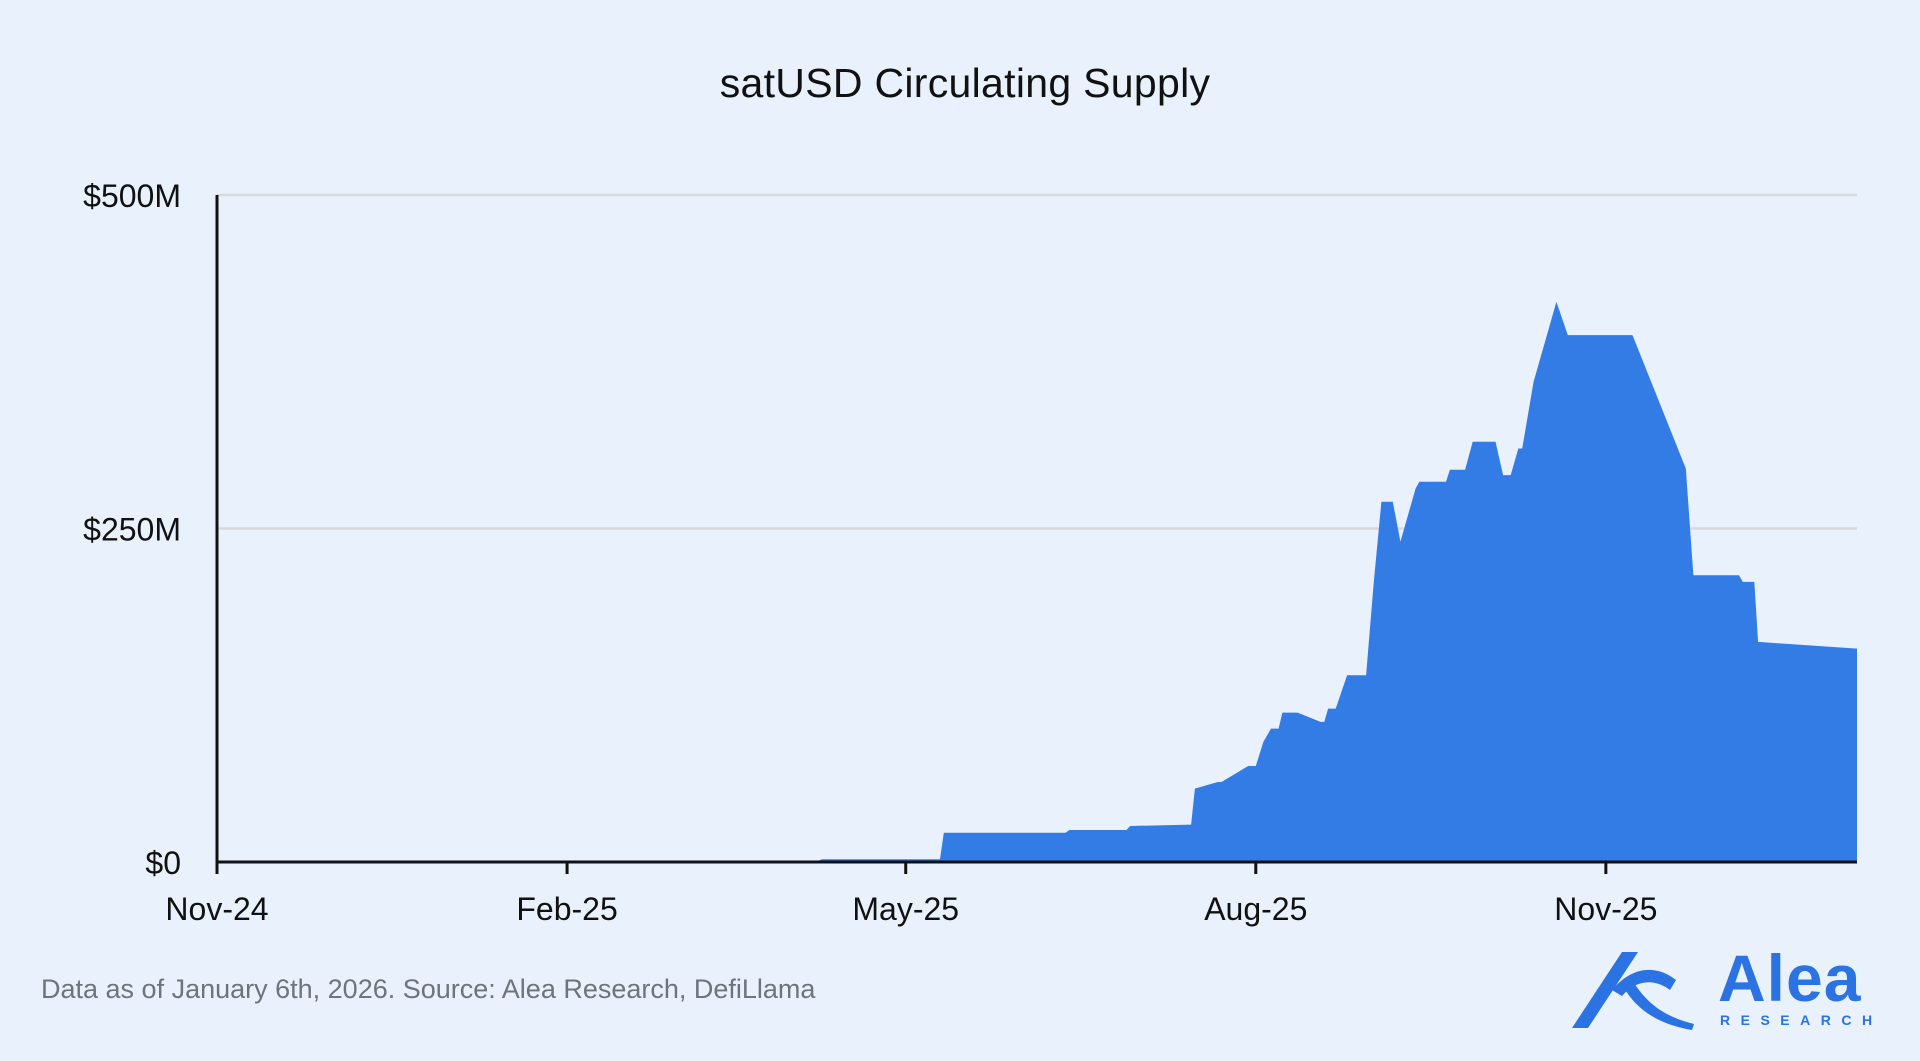 This screenshot has width=1920, height=1061. What do you see at coordinates (965, 83) in the screenshot?
I see `chart-title: satUSD Circulating Supply` at bounding box center [965, 83].